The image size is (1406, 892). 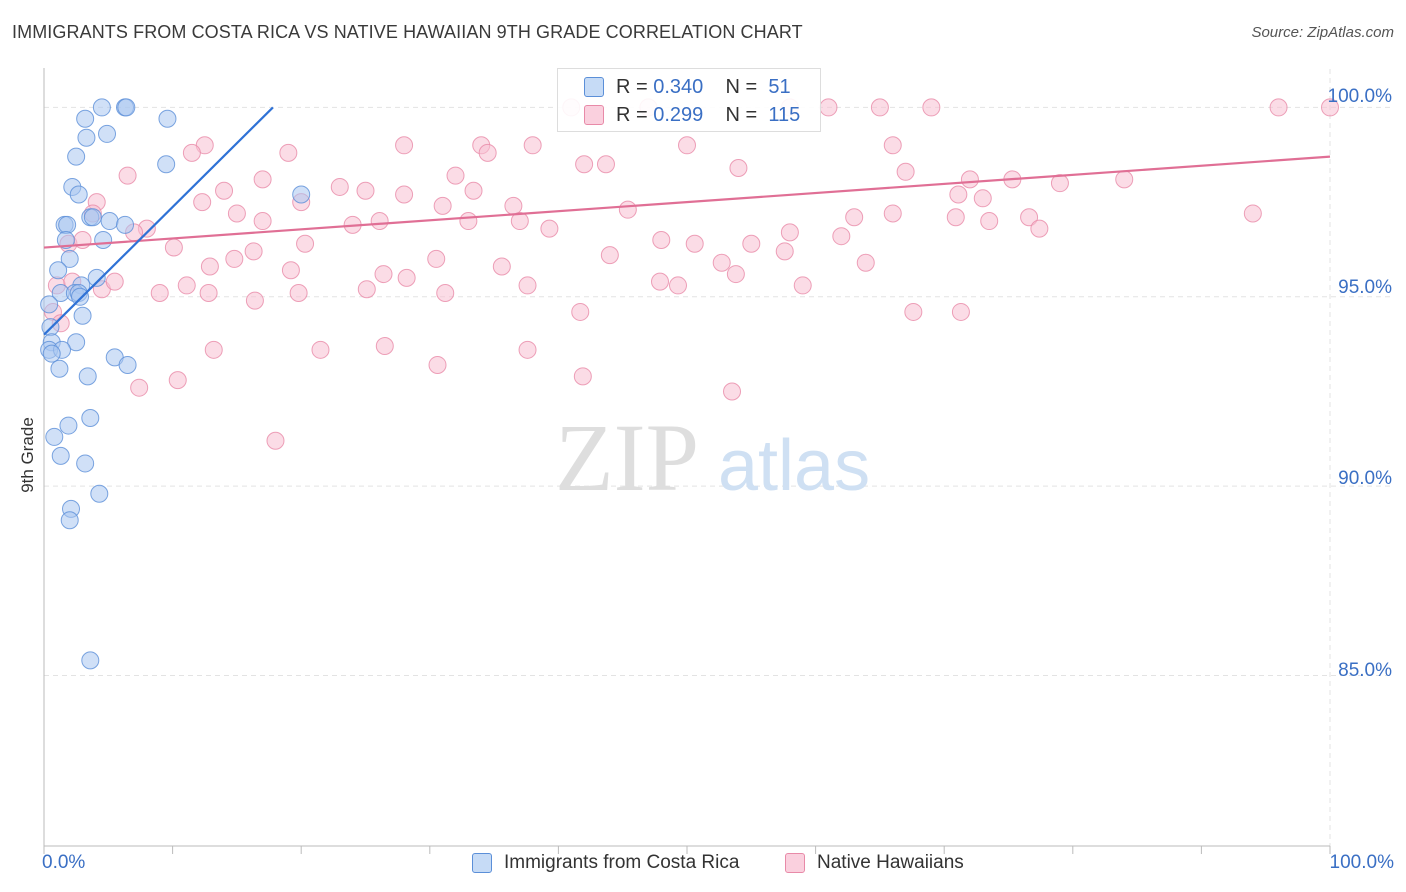 I want to click on source-credit: Source: ZipAtlas.com, so click(x=1322, y=32).